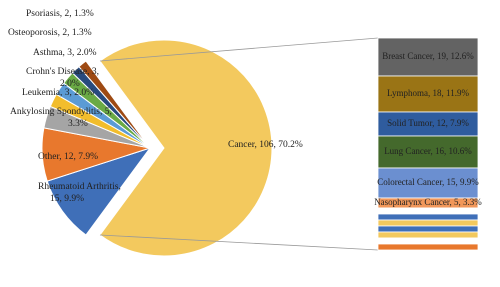 The height and width of the screenshot is (287, 500). I want to click on pie-label: Rheumatoid Arthritis,, so click(79, 187).